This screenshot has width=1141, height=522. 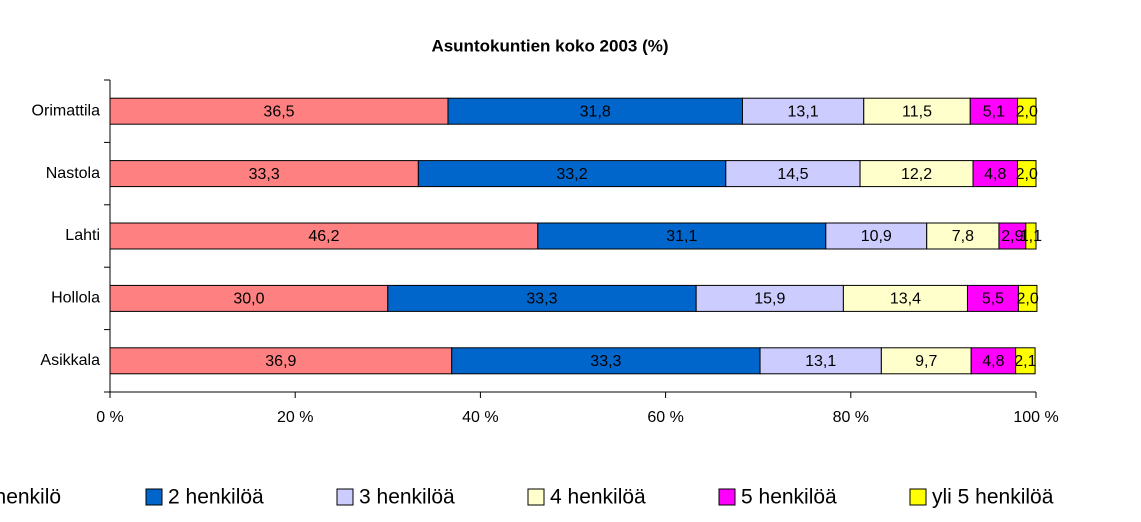 I want to click on data-label: 12,2, so click(x=916, y=174).